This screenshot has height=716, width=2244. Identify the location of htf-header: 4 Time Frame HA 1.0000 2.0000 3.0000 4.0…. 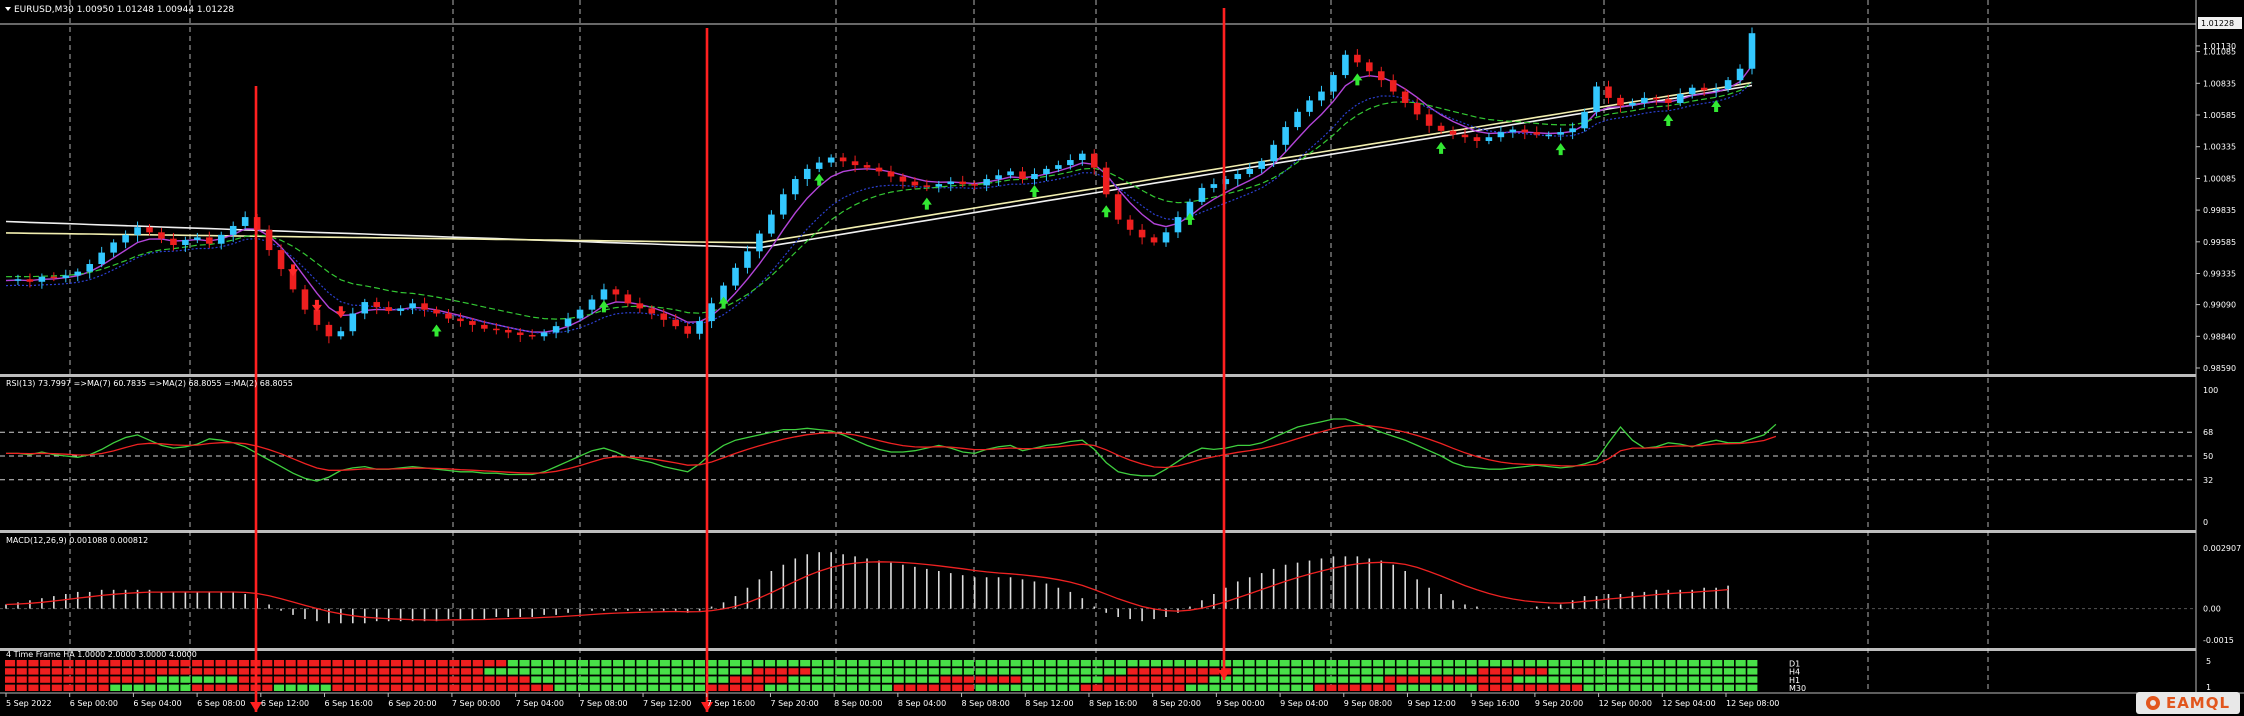
(101, 654).